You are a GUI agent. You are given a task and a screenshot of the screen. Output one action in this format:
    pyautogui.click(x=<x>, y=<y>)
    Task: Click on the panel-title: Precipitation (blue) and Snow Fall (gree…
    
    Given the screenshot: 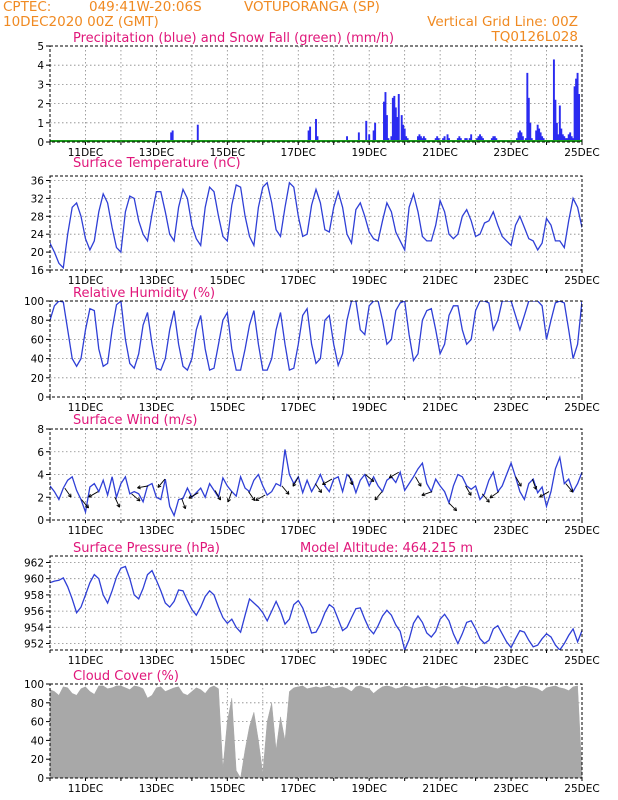 What is the action you would take?
    pyautogui.click(x=233, y=38)
    